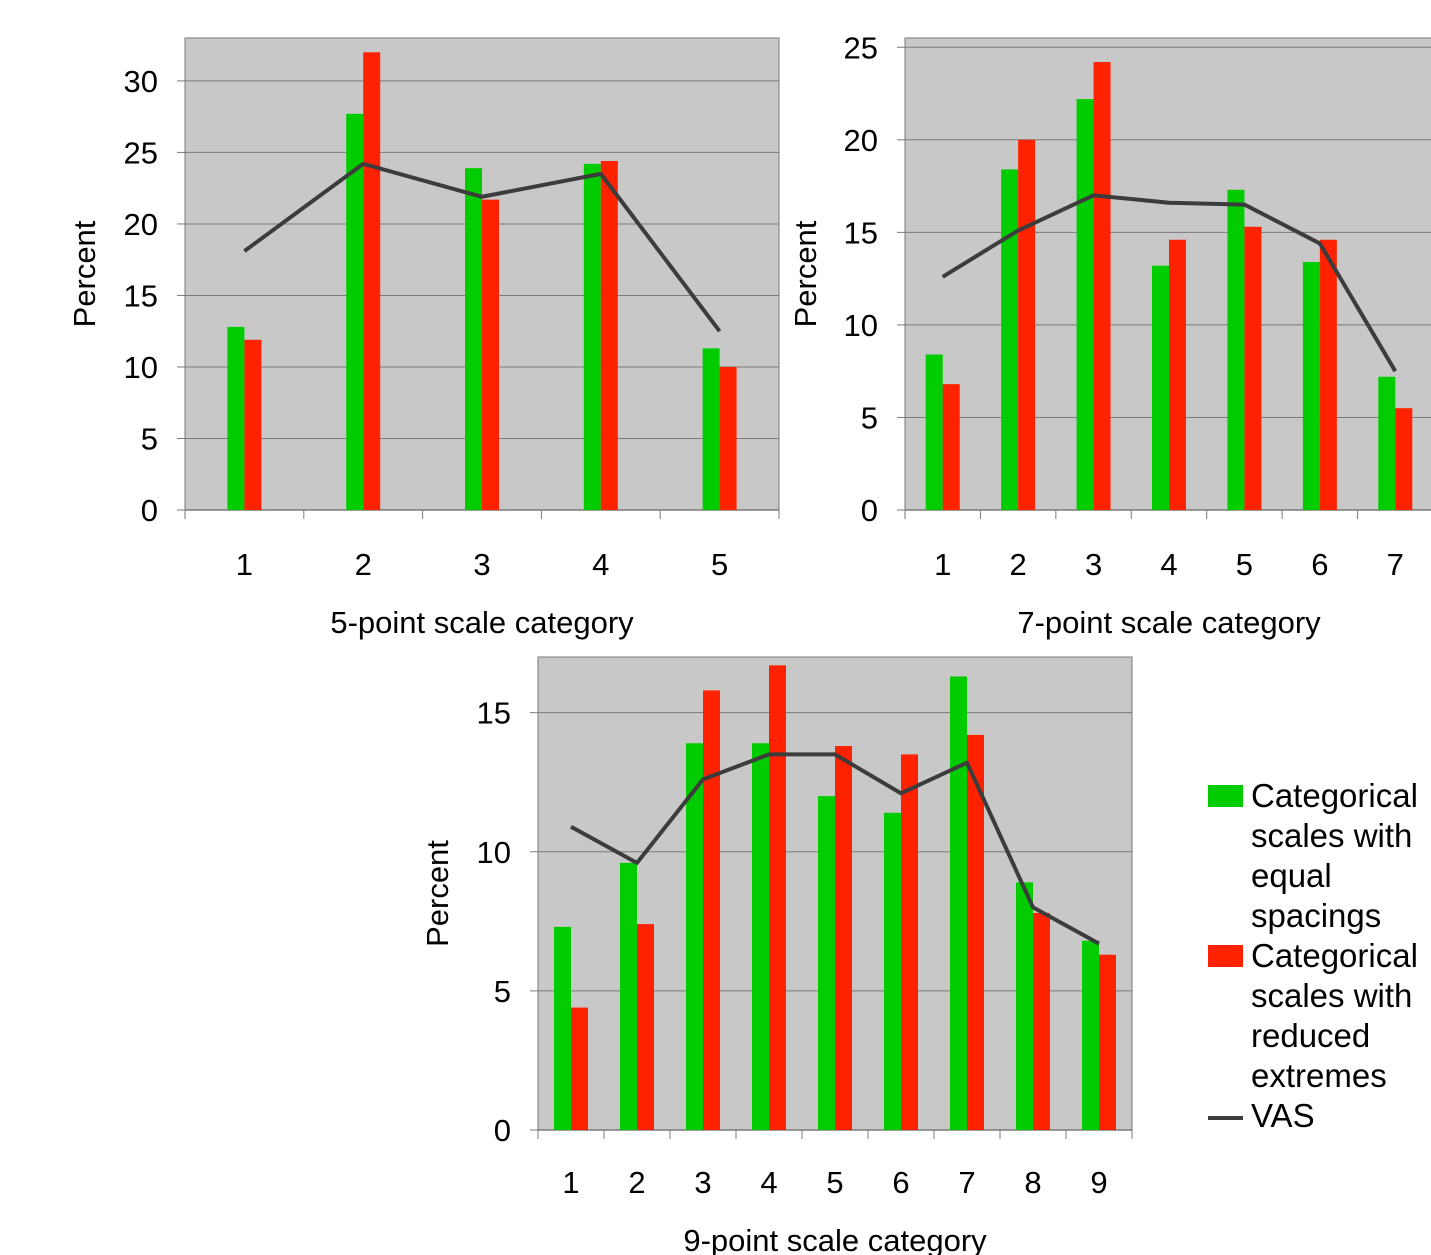  Describe the element at coordinates (861, 47) in the screenshot. I see `y-tick-label: 25` at that location.